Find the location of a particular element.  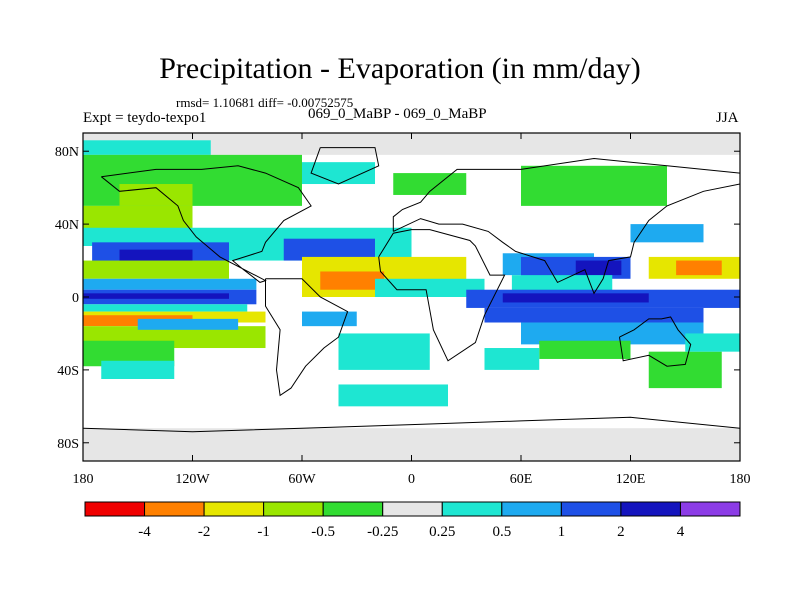

y-tick-label-2: 0 is located at coordinates (75, 298).